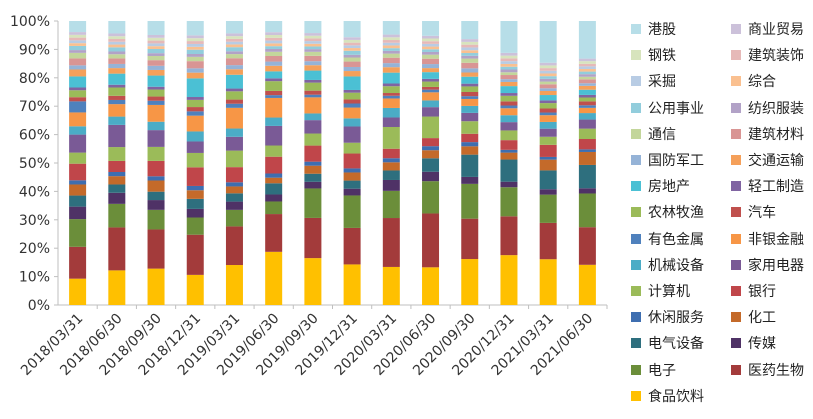 The height and width of the screenshot is (419, 813). Describe the element at coordinates (667, 317) in the screenshot. I see `legend-item: 休闲服务` at that location.